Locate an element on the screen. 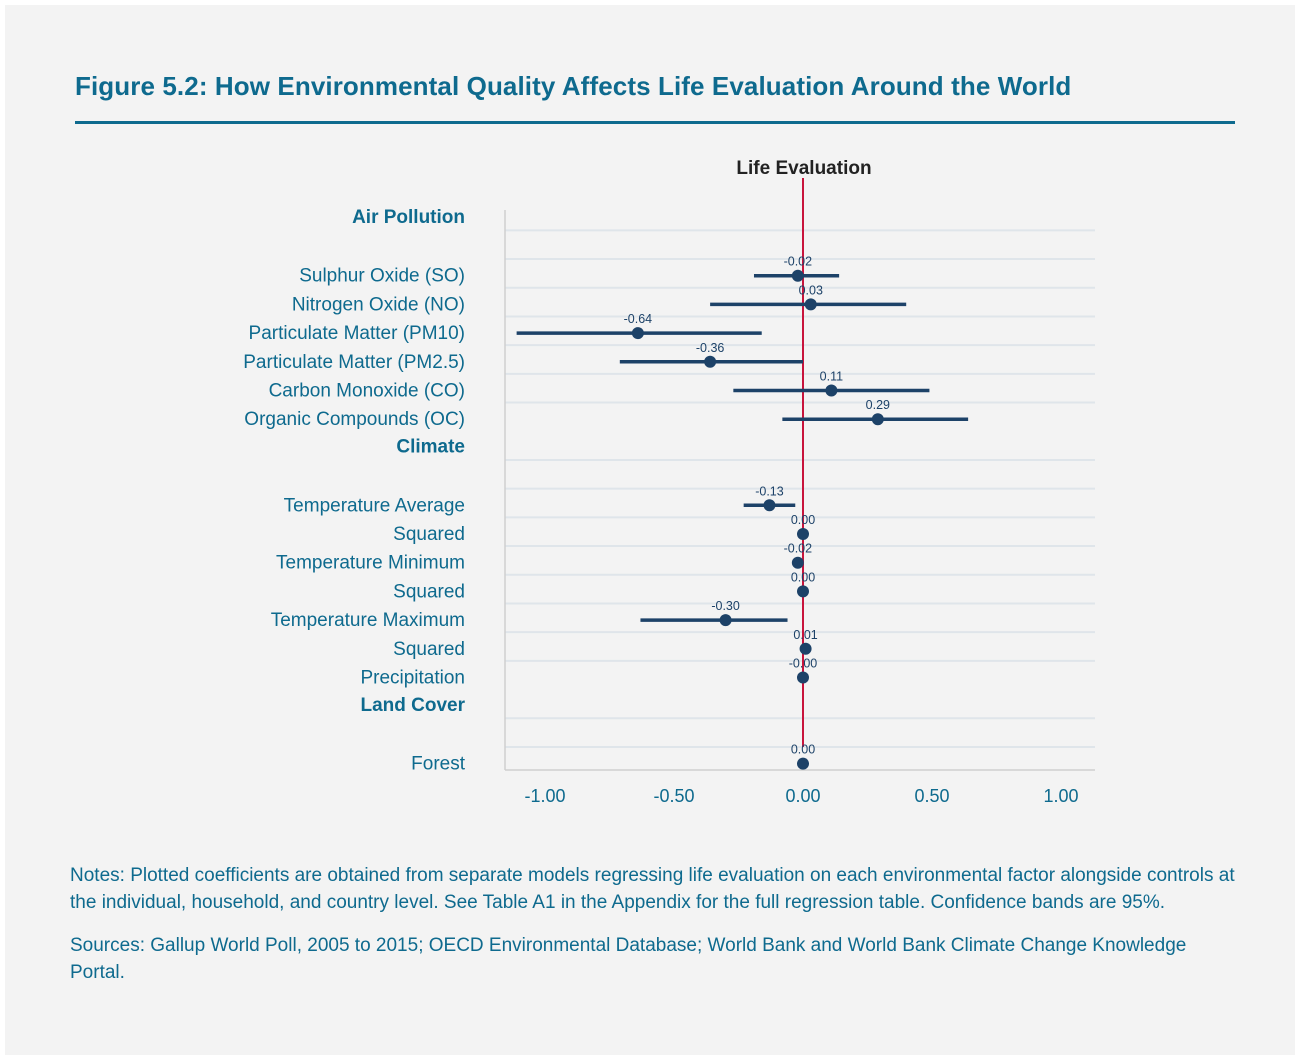  row-label: Particulate Matter (PM2.5) is located at coordinates (354, 362).